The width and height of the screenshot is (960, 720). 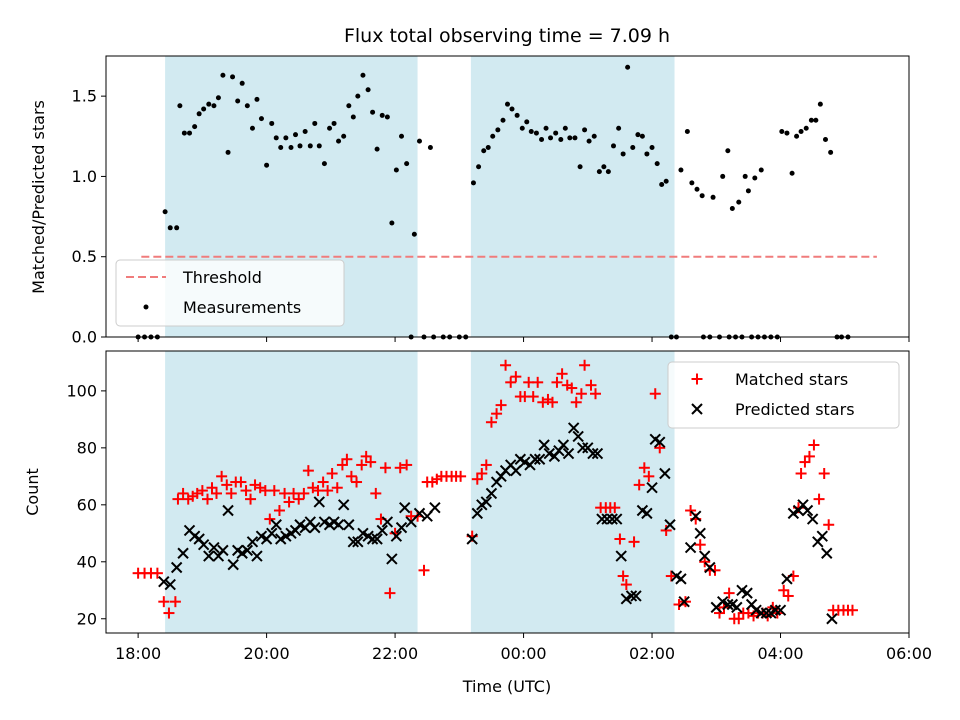 I want to click on legend-measurements-label: Measurements, so click(x=242, y=307).